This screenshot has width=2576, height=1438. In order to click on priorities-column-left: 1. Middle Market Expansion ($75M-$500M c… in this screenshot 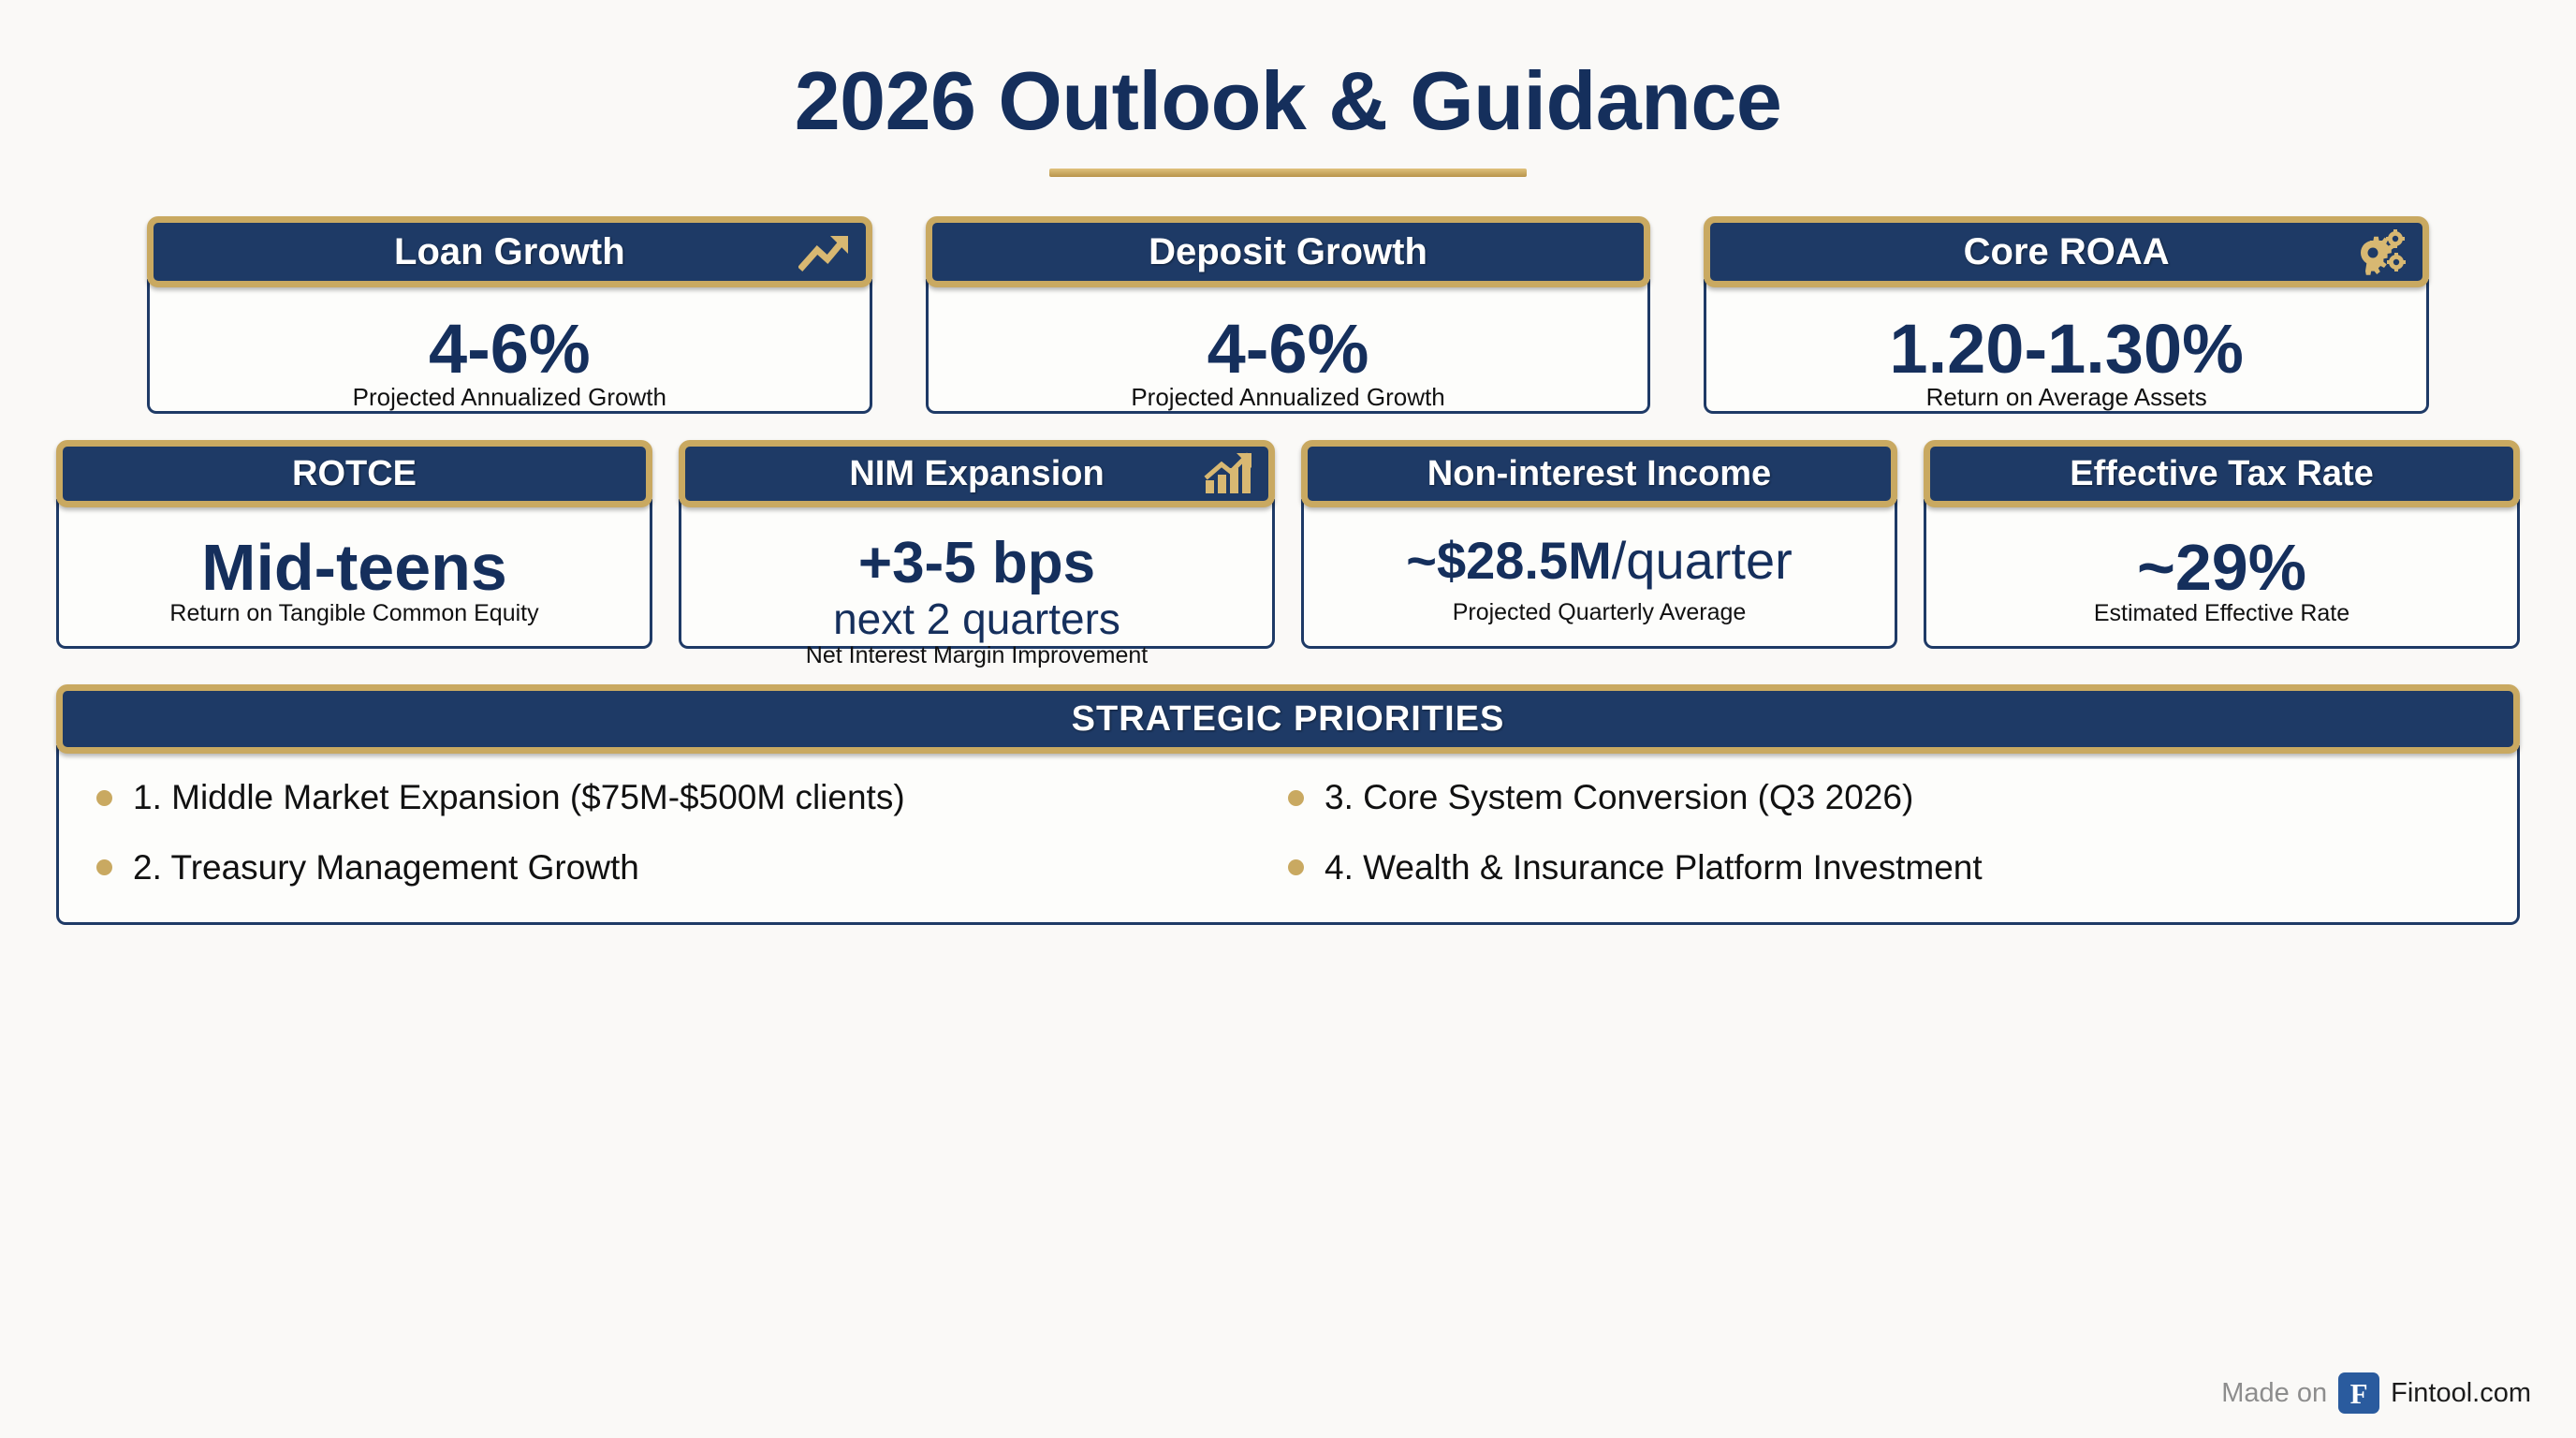, I will do `click(692, 832)`.